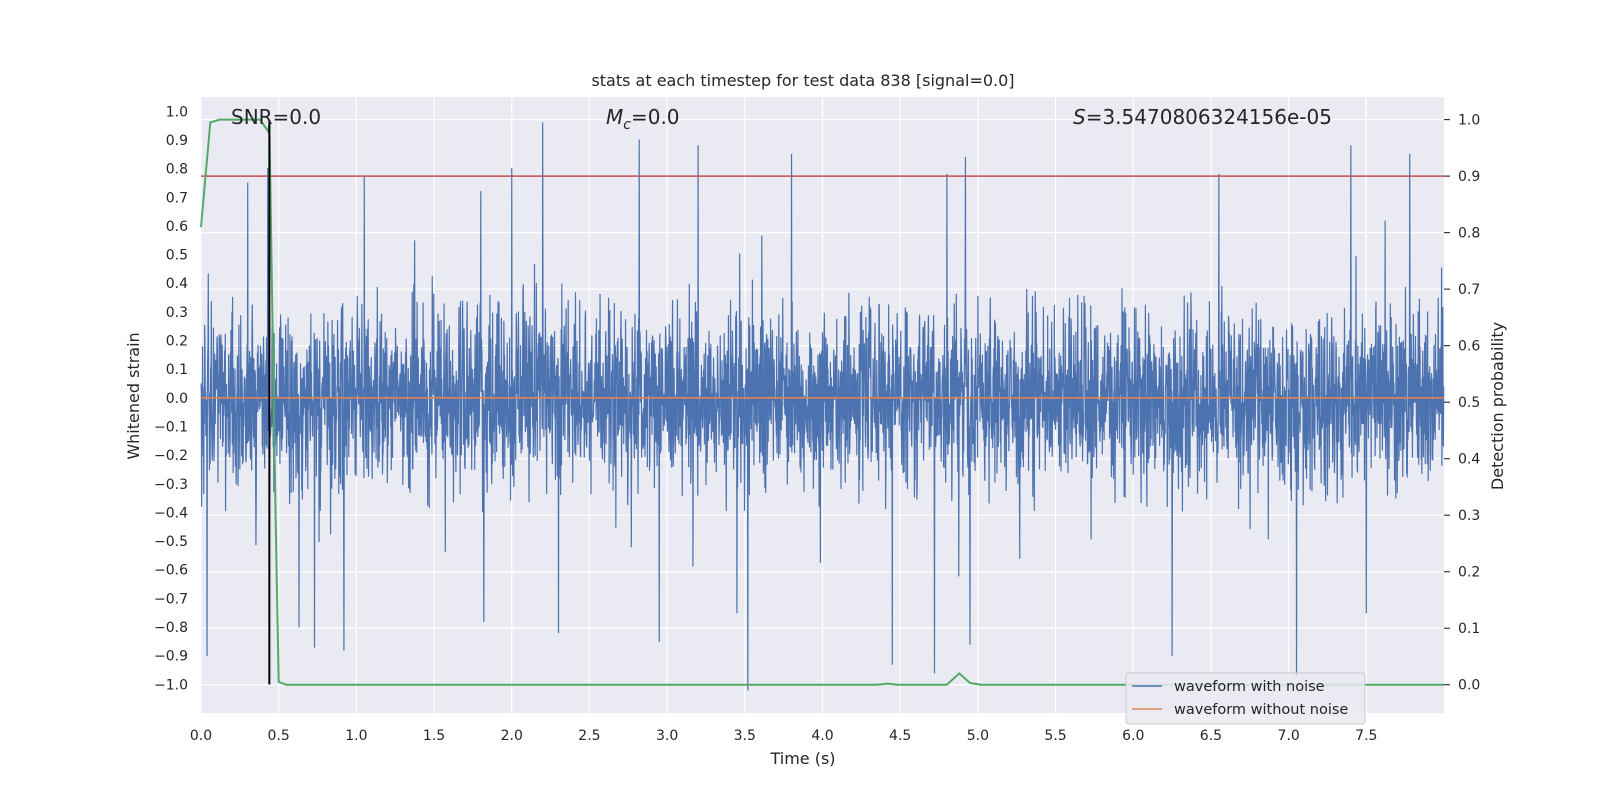 This screenshot has width=1600, height=800. What do you see at coordinates (1288, 736) in the screenshot?
I see `x-tick-label: 7.0` at bounding box center [1288, 736].